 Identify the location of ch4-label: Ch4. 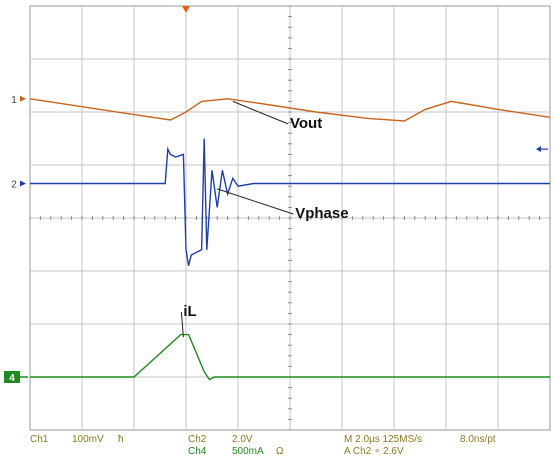
(197, 451).